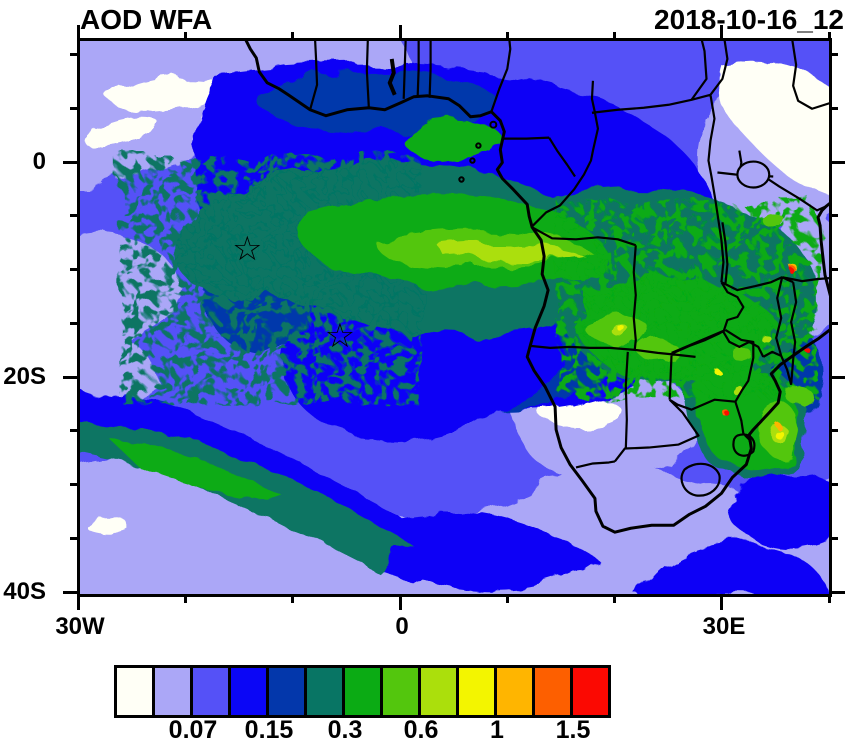 The width and height of the screenshot is (850, 747). I want to click on plot-title: AOD WFA, so click(146, 19).